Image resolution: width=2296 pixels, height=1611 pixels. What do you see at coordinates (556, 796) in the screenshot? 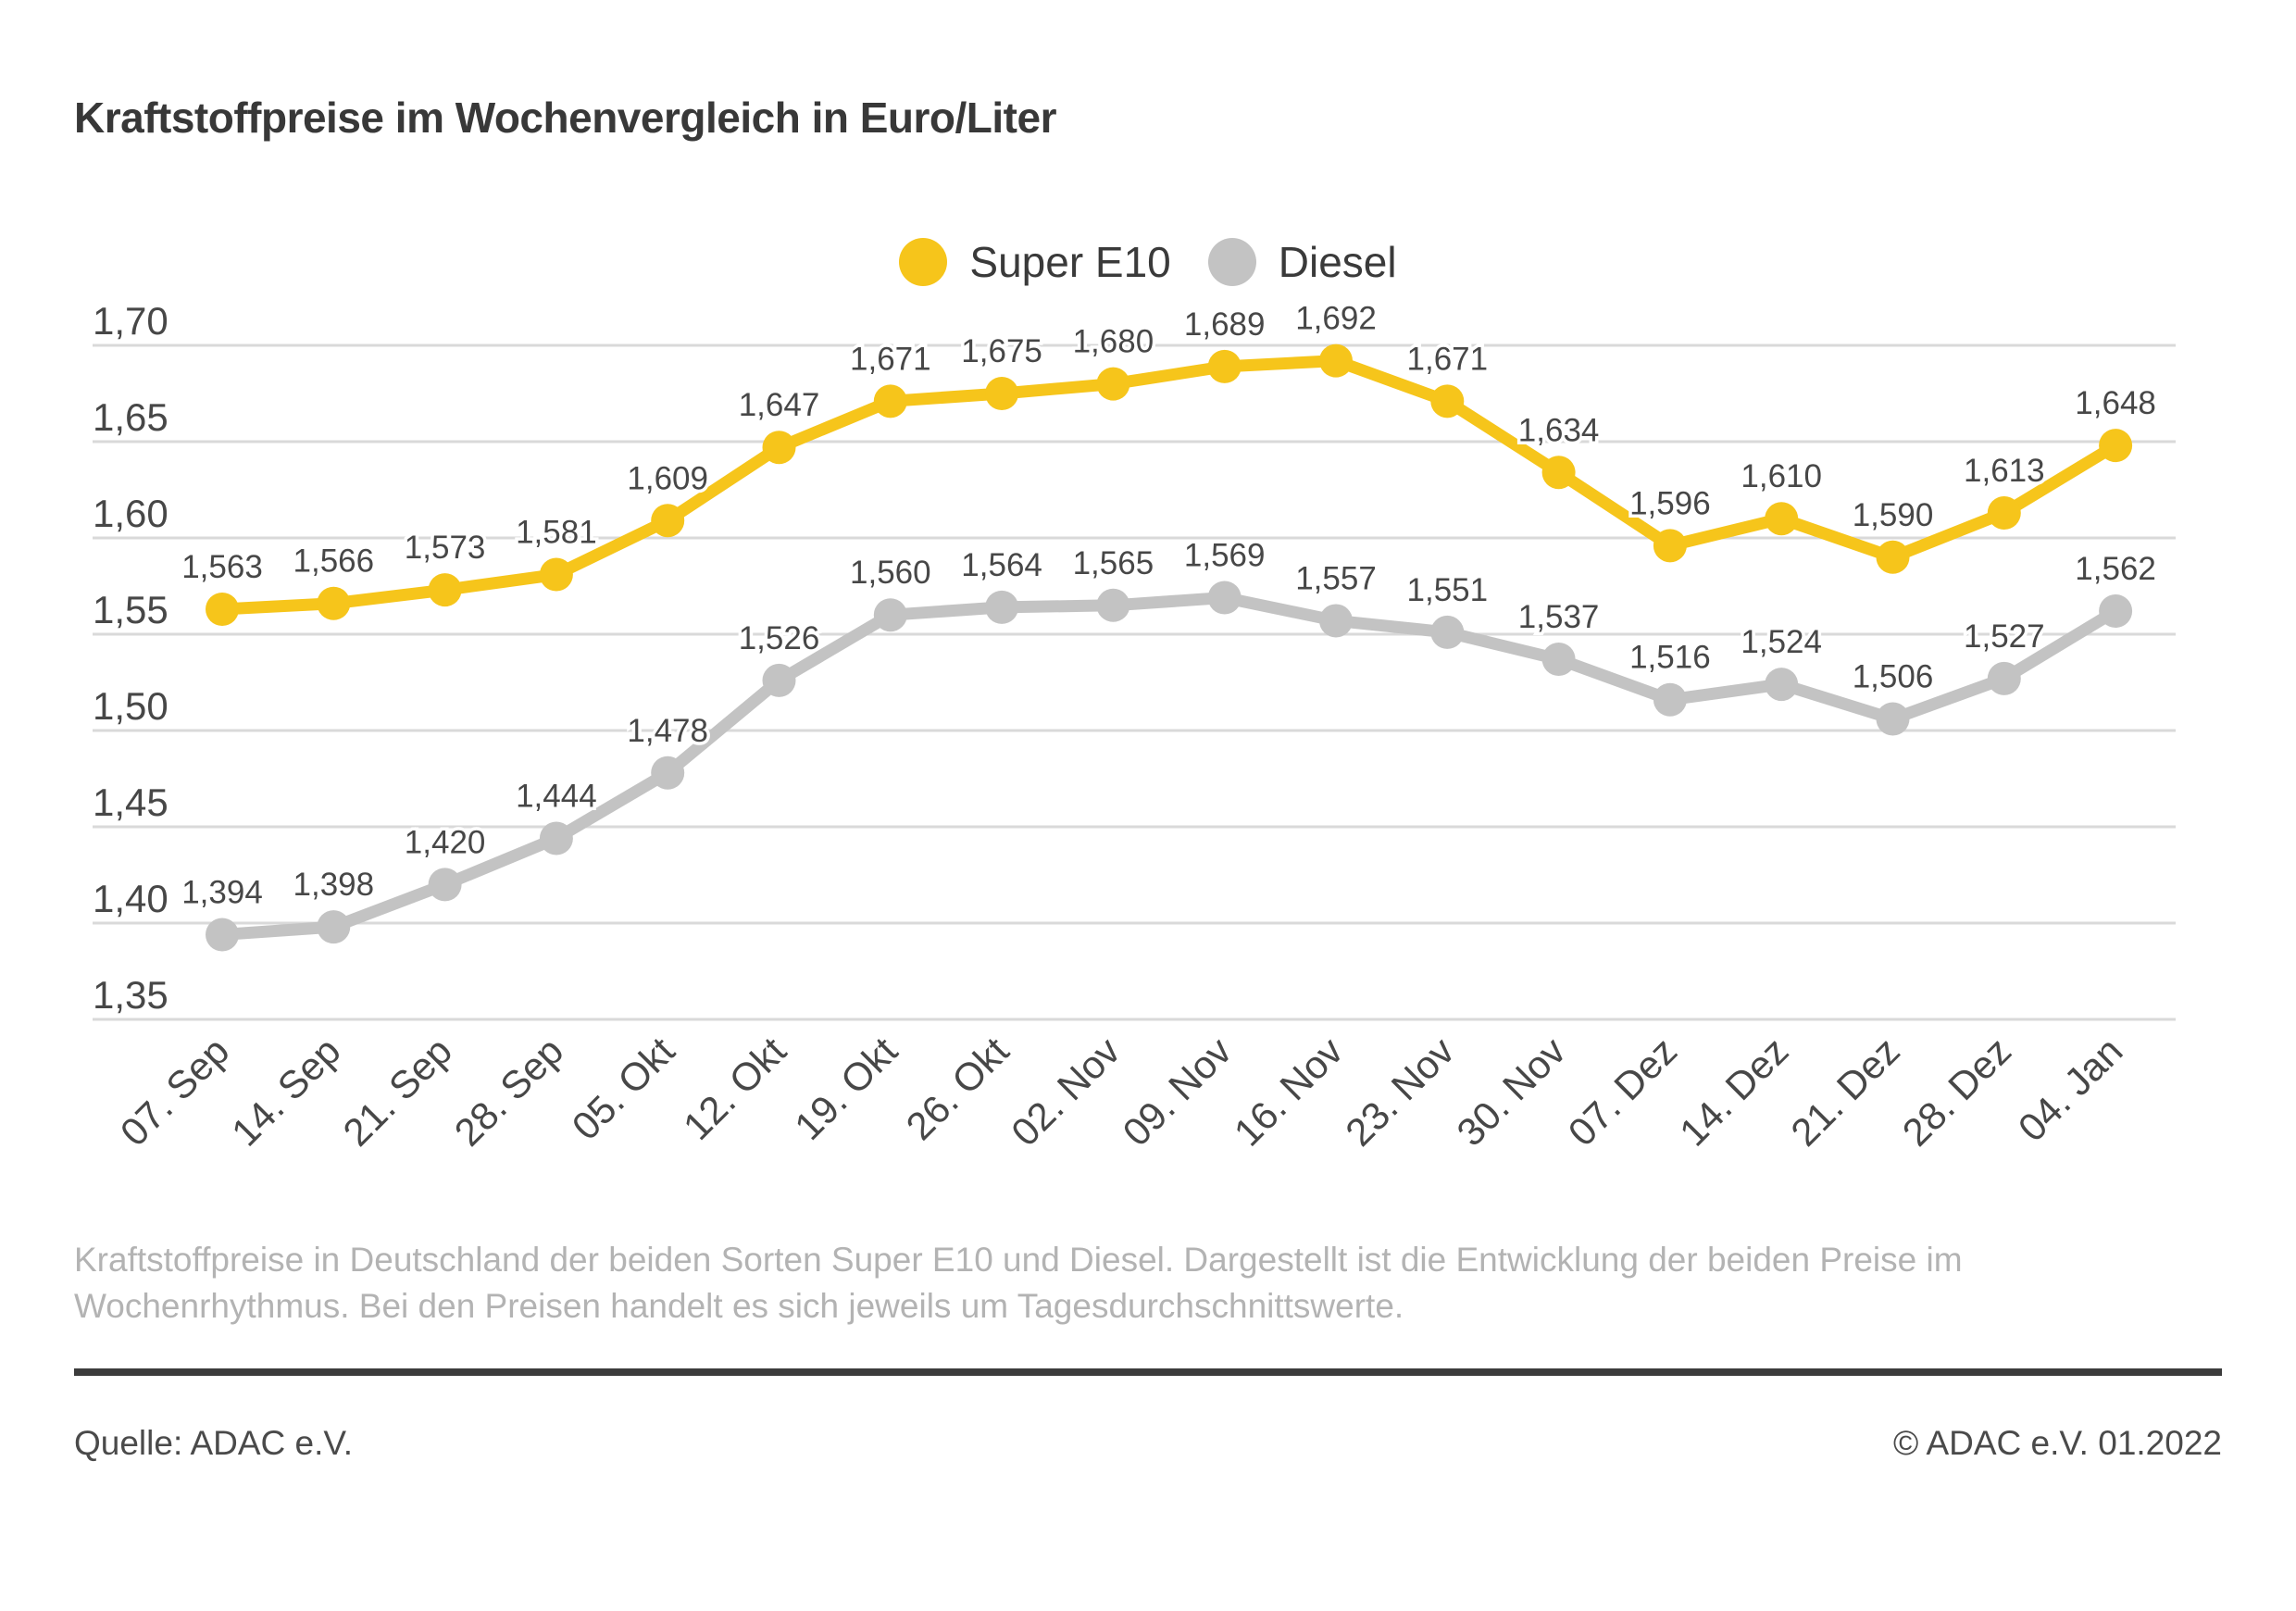
I see `diesel-value-label: 1,444` at bounding box center [556, 796].